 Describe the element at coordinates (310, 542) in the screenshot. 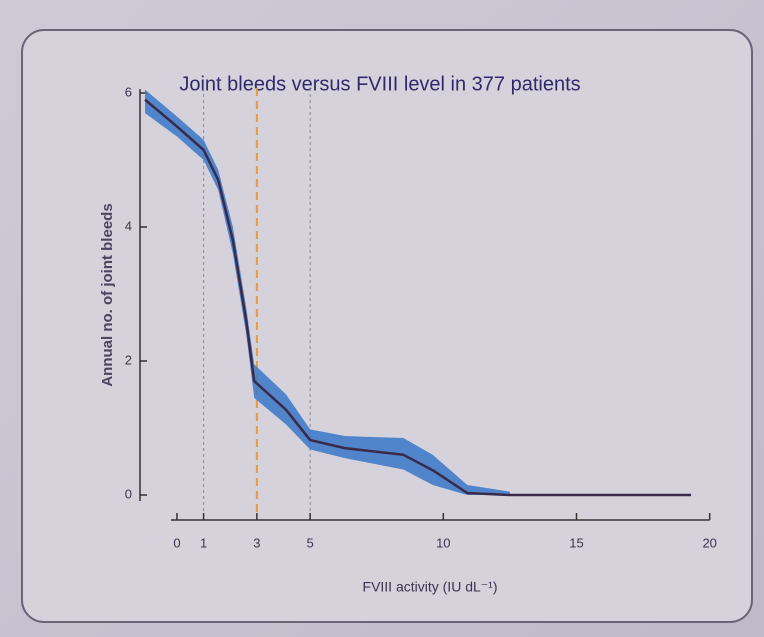

I see `x-tick-label: 5` at that location.